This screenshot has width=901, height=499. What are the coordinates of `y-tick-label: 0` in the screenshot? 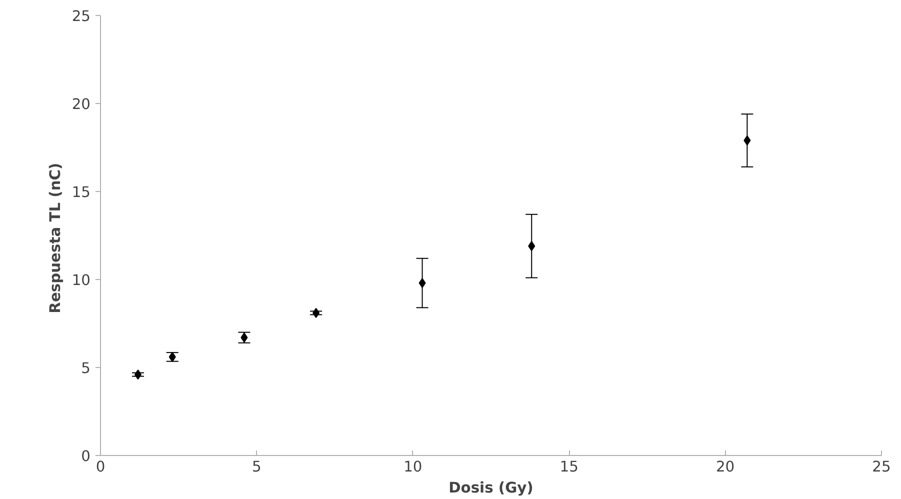 It's located at (86, 456).